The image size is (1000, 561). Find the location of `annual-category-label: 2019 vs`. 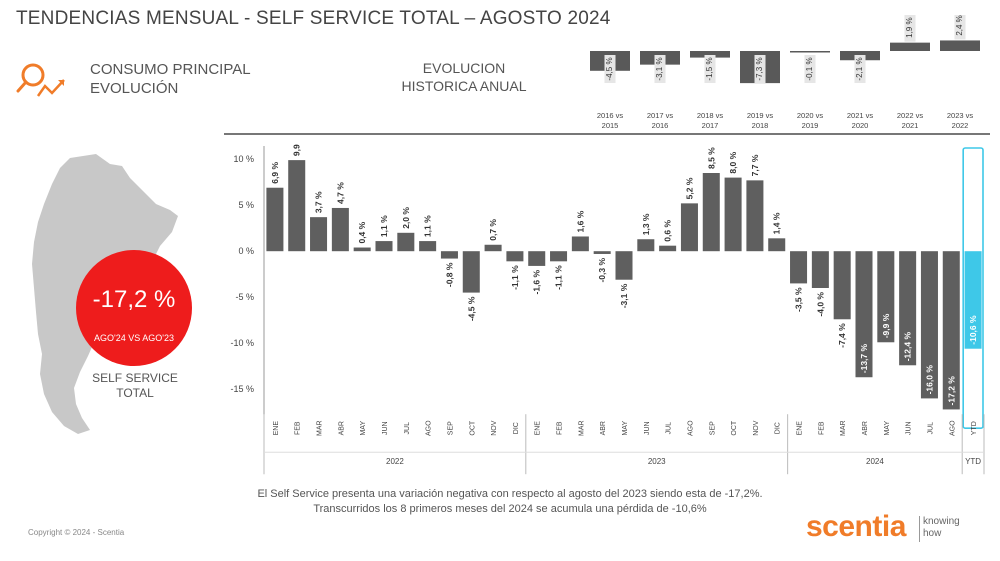

annual-category-label: 2019 vs is located at coordinates (760, 115).